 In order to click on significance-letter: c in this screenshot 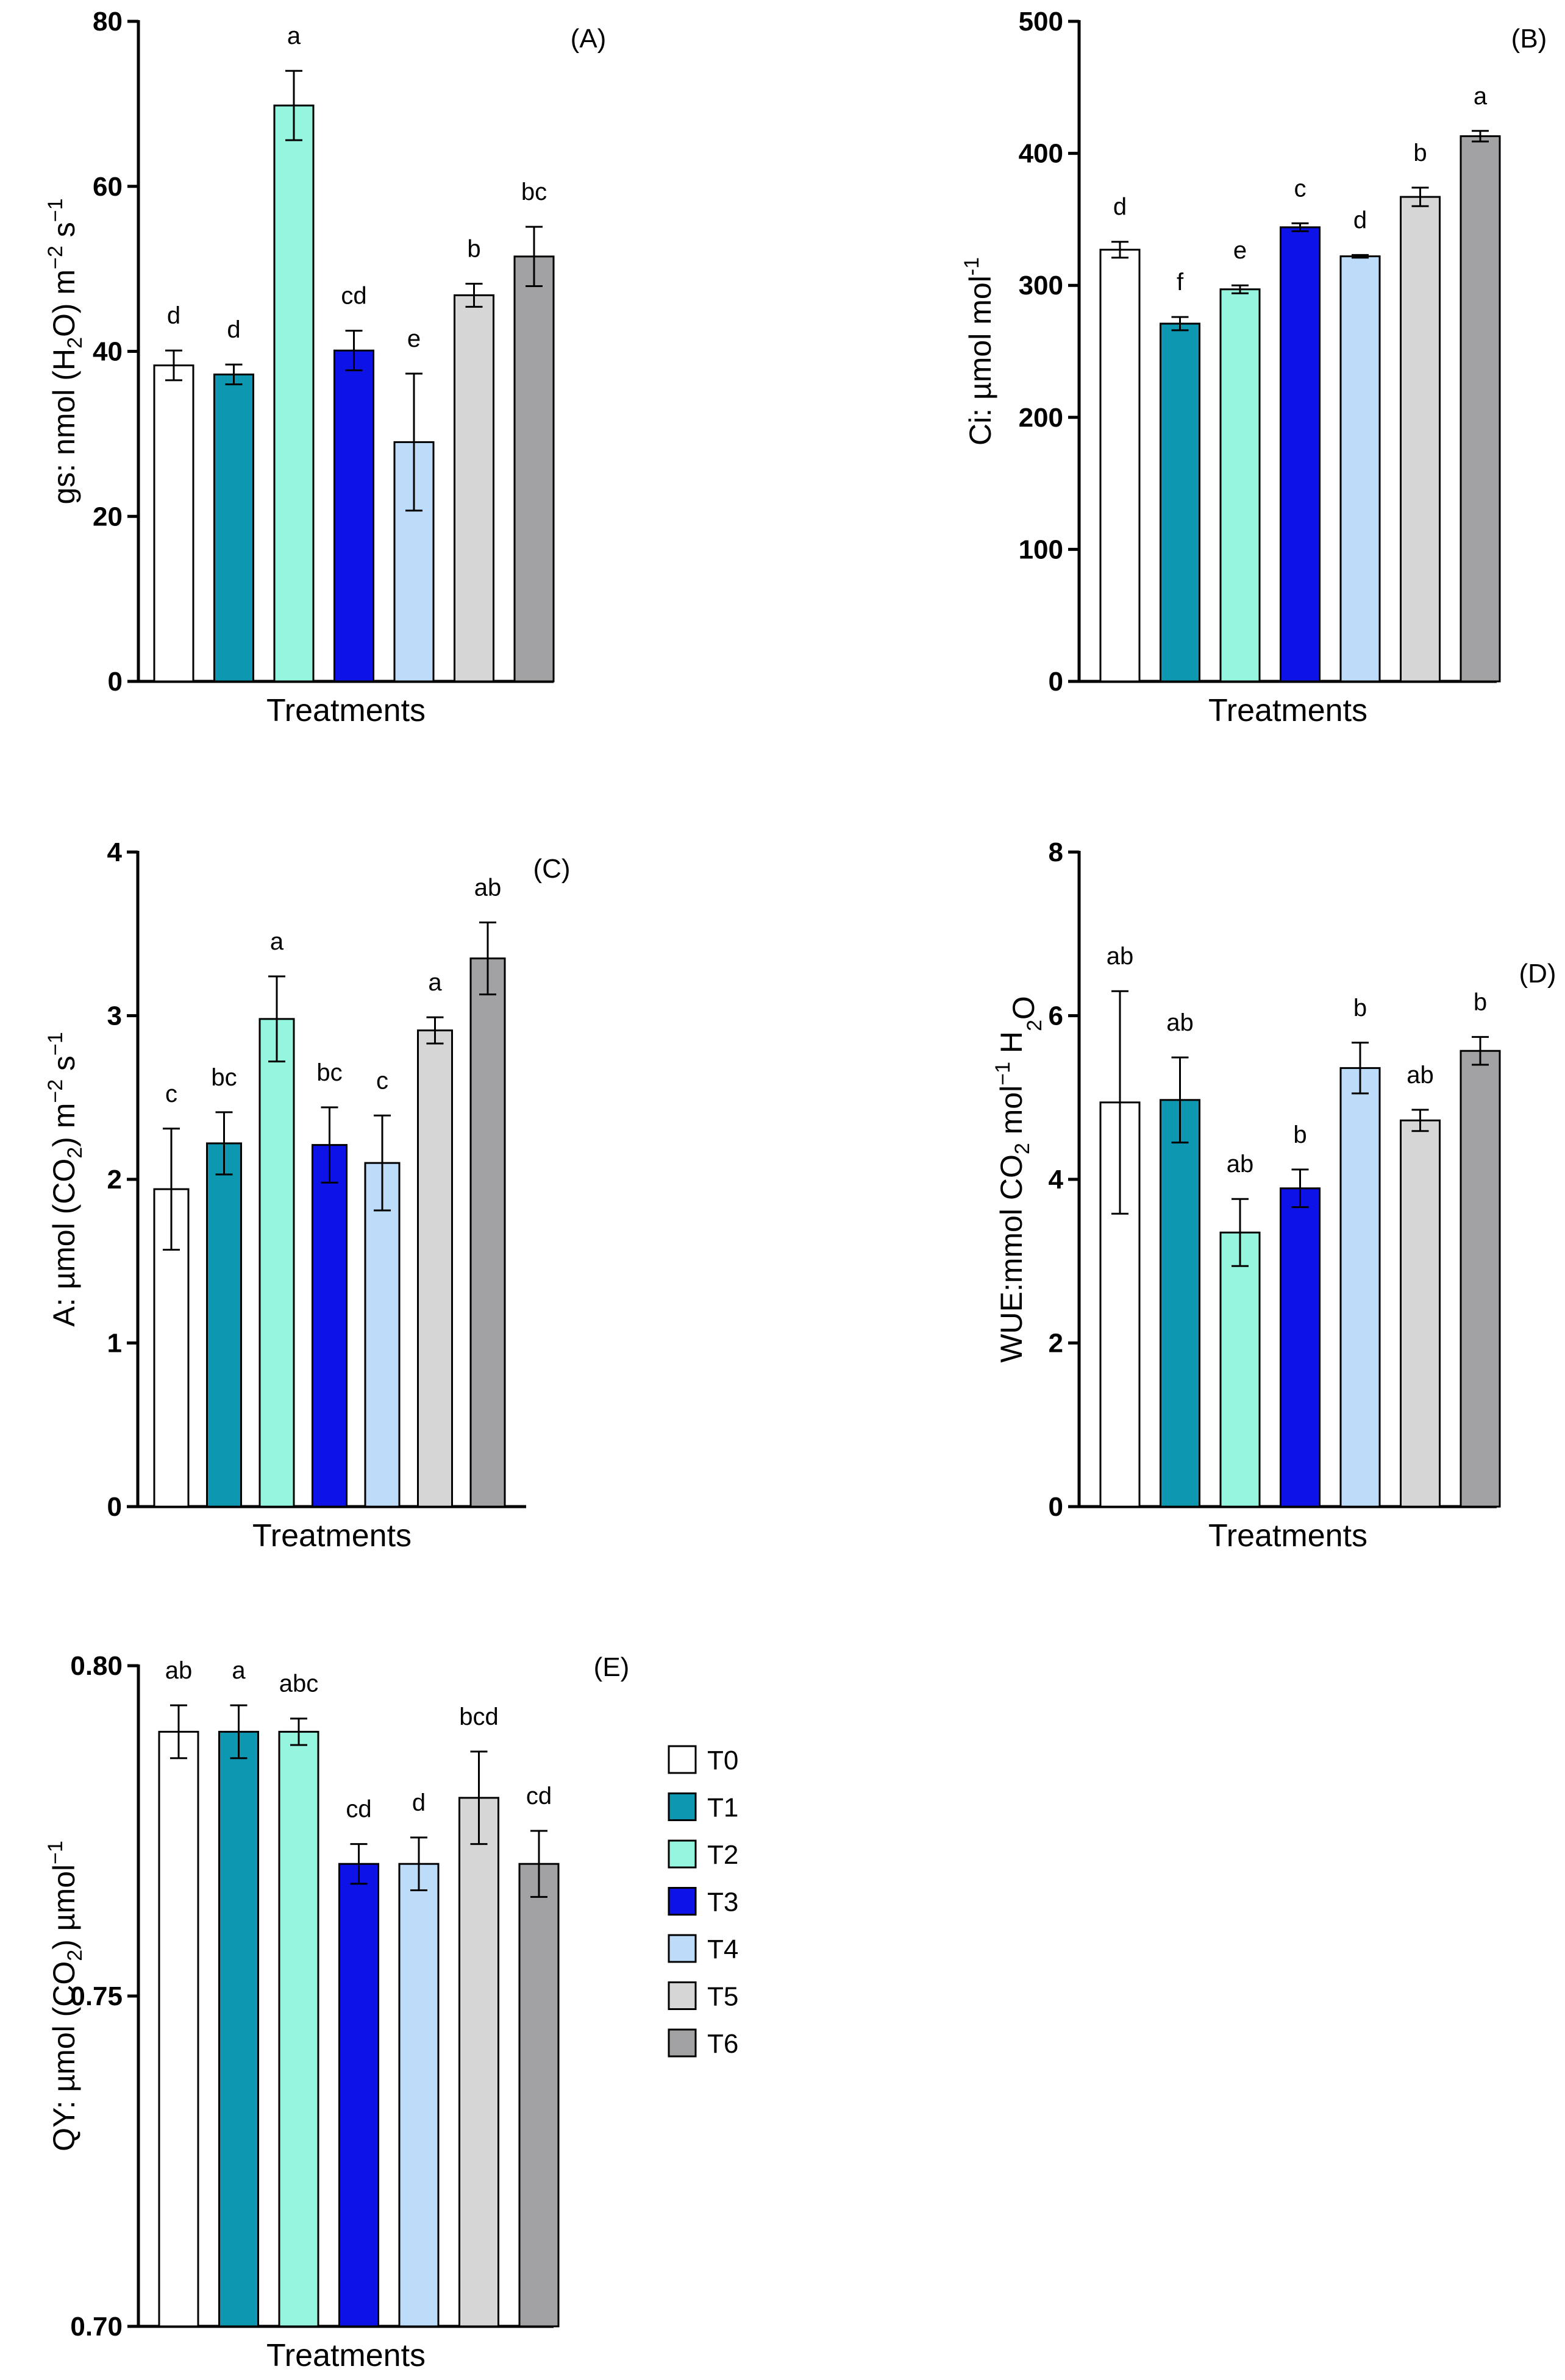, I will do `click(382, 1080)`.